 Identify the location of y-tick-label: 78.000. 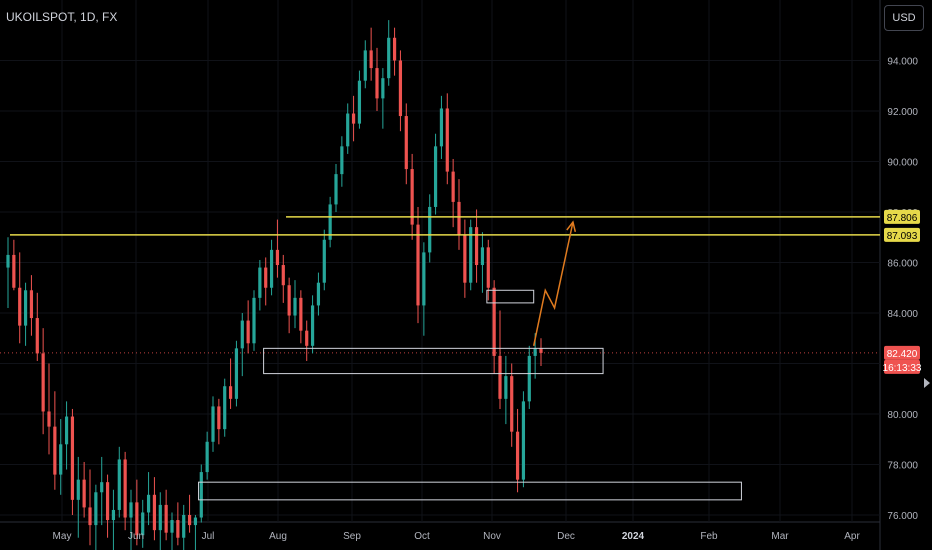
(902, 466).